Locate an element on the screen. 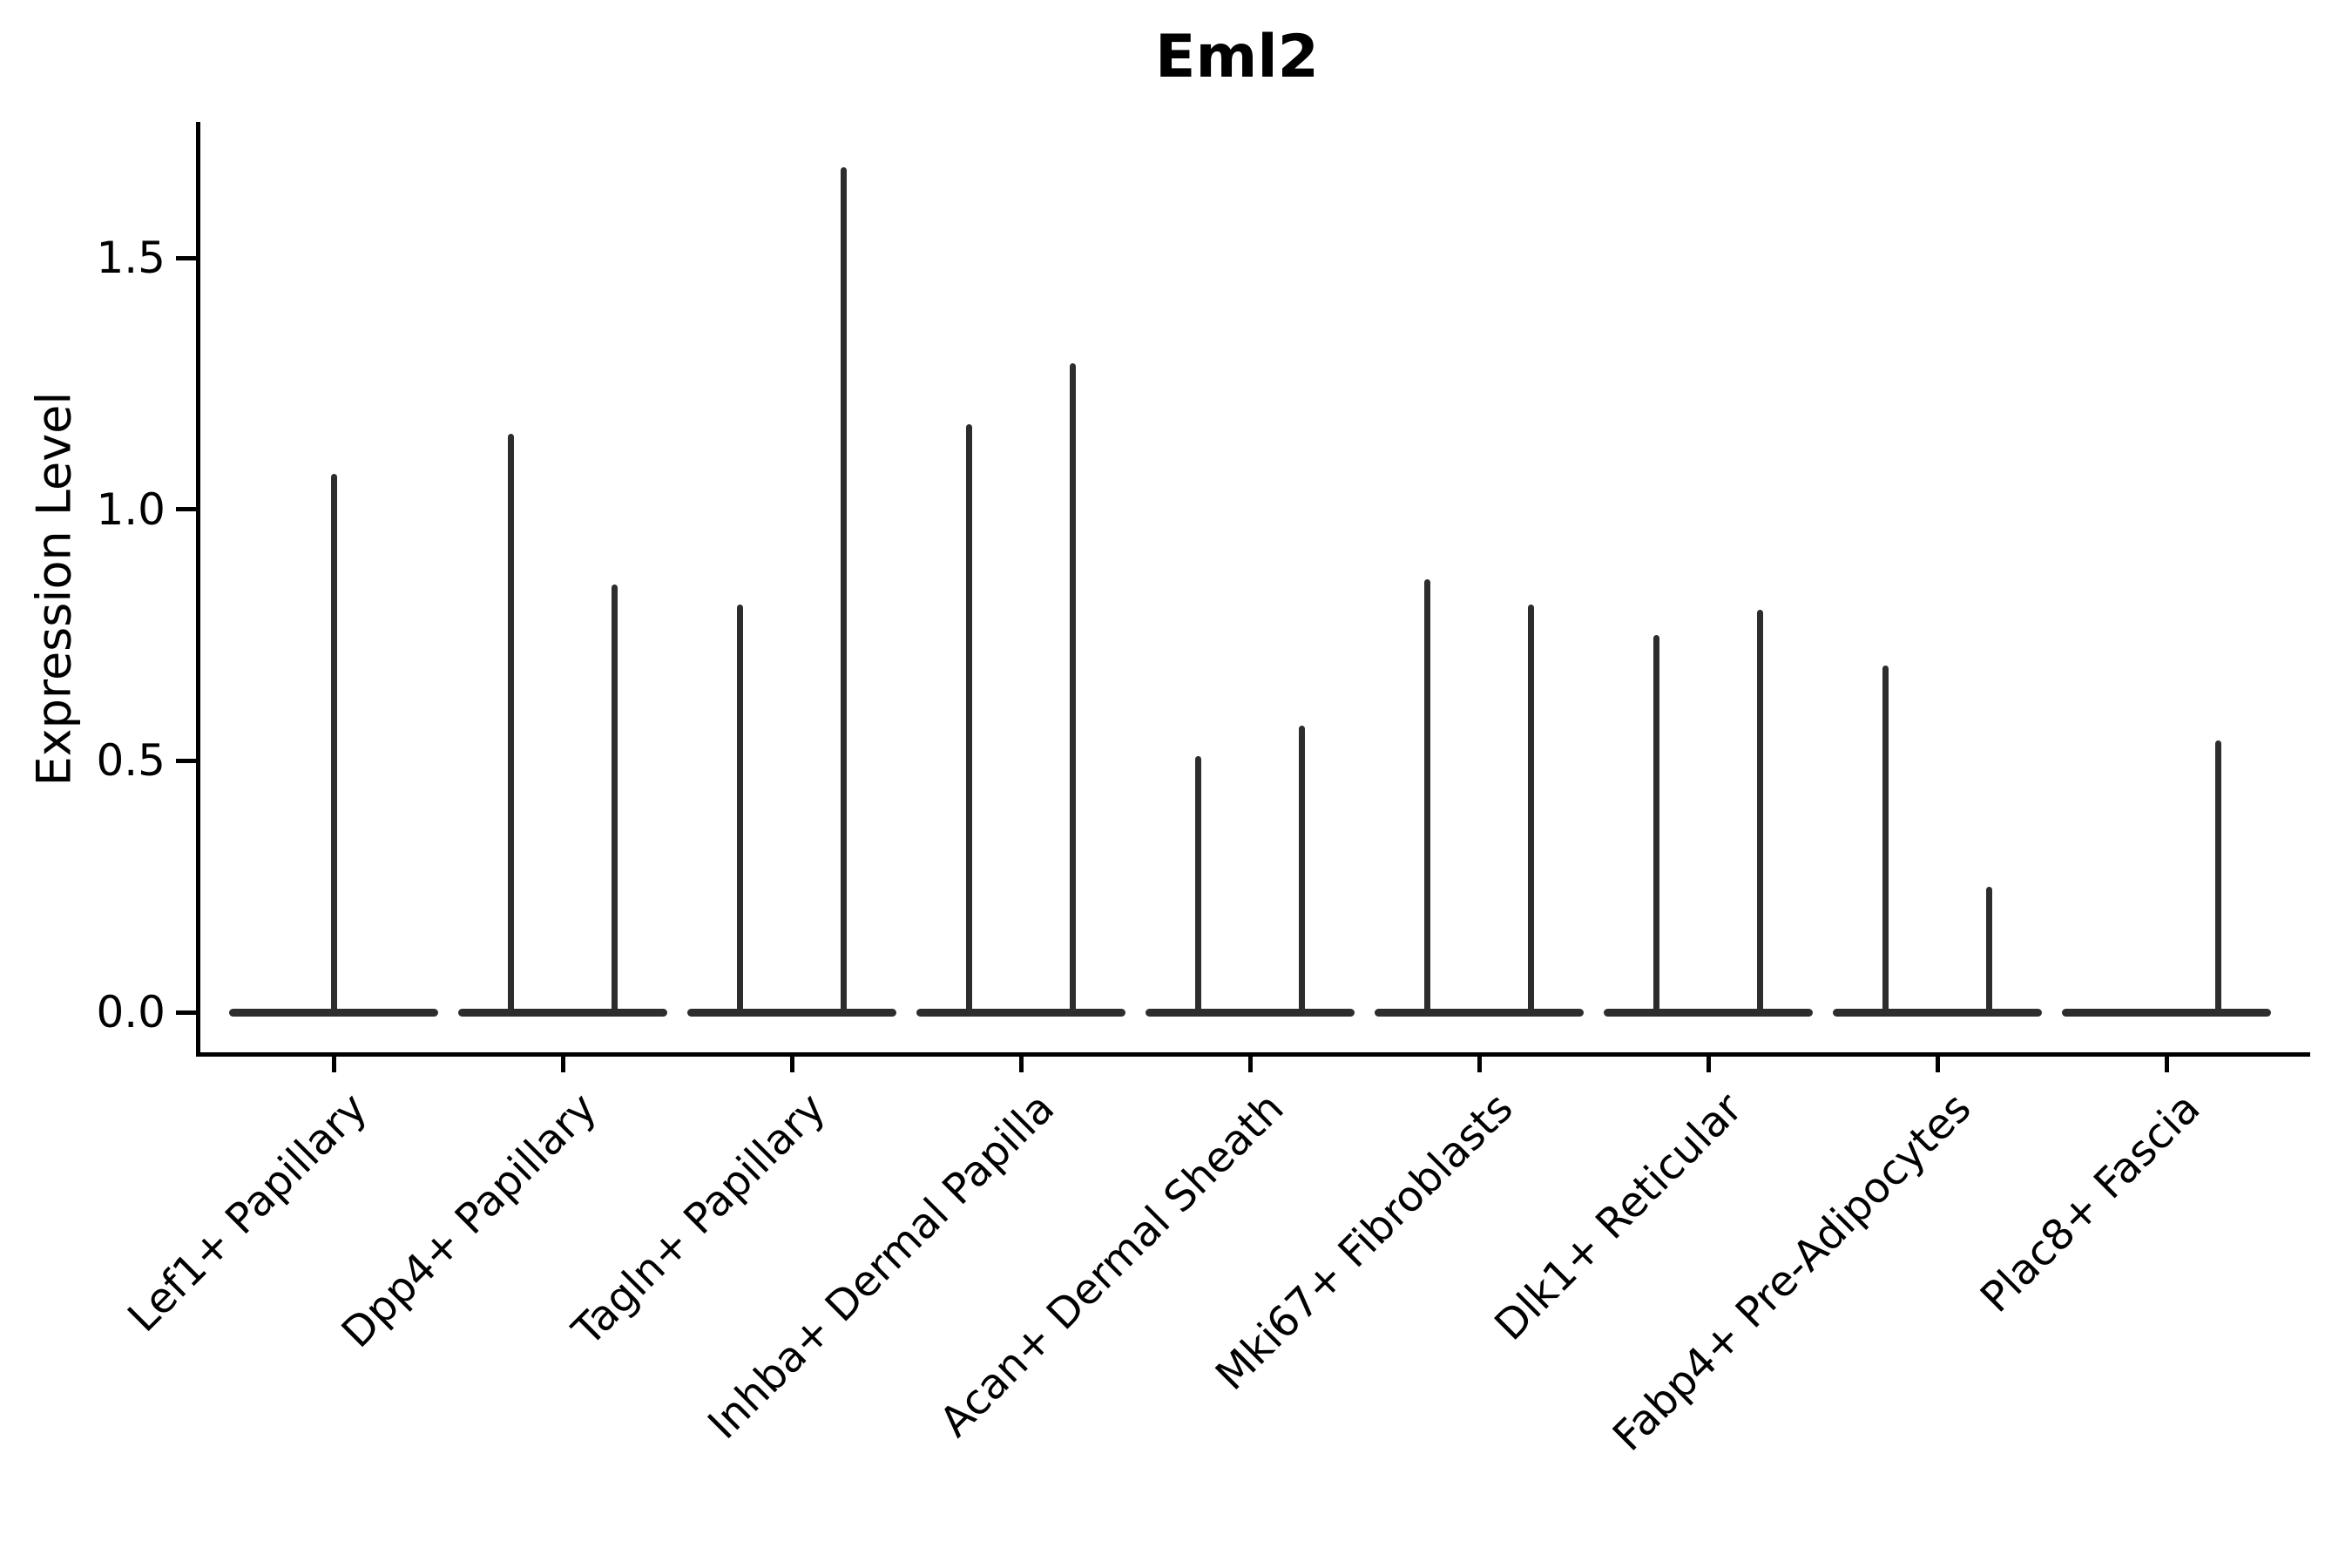 Image resolution: width=2352 pixels, height=1568 pixels. x-tick-label: Lef1+ Papillary is located at coordinates (247, 1213).